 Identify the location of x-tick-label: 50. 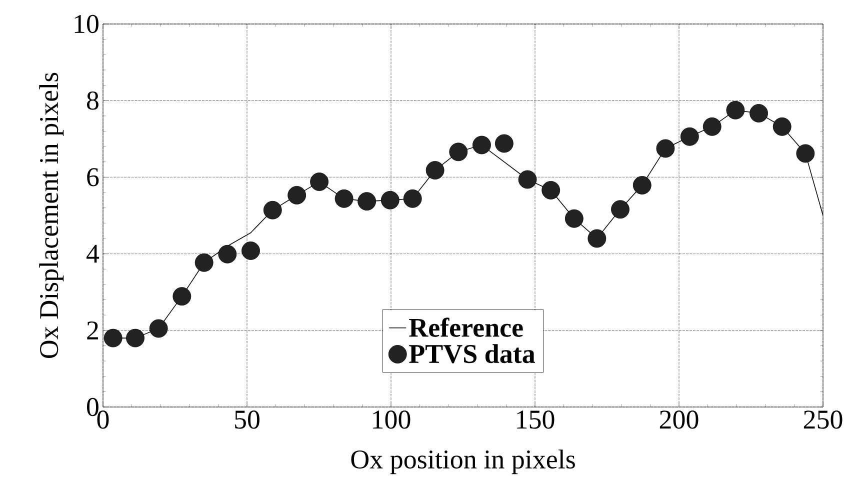
(247, 419).